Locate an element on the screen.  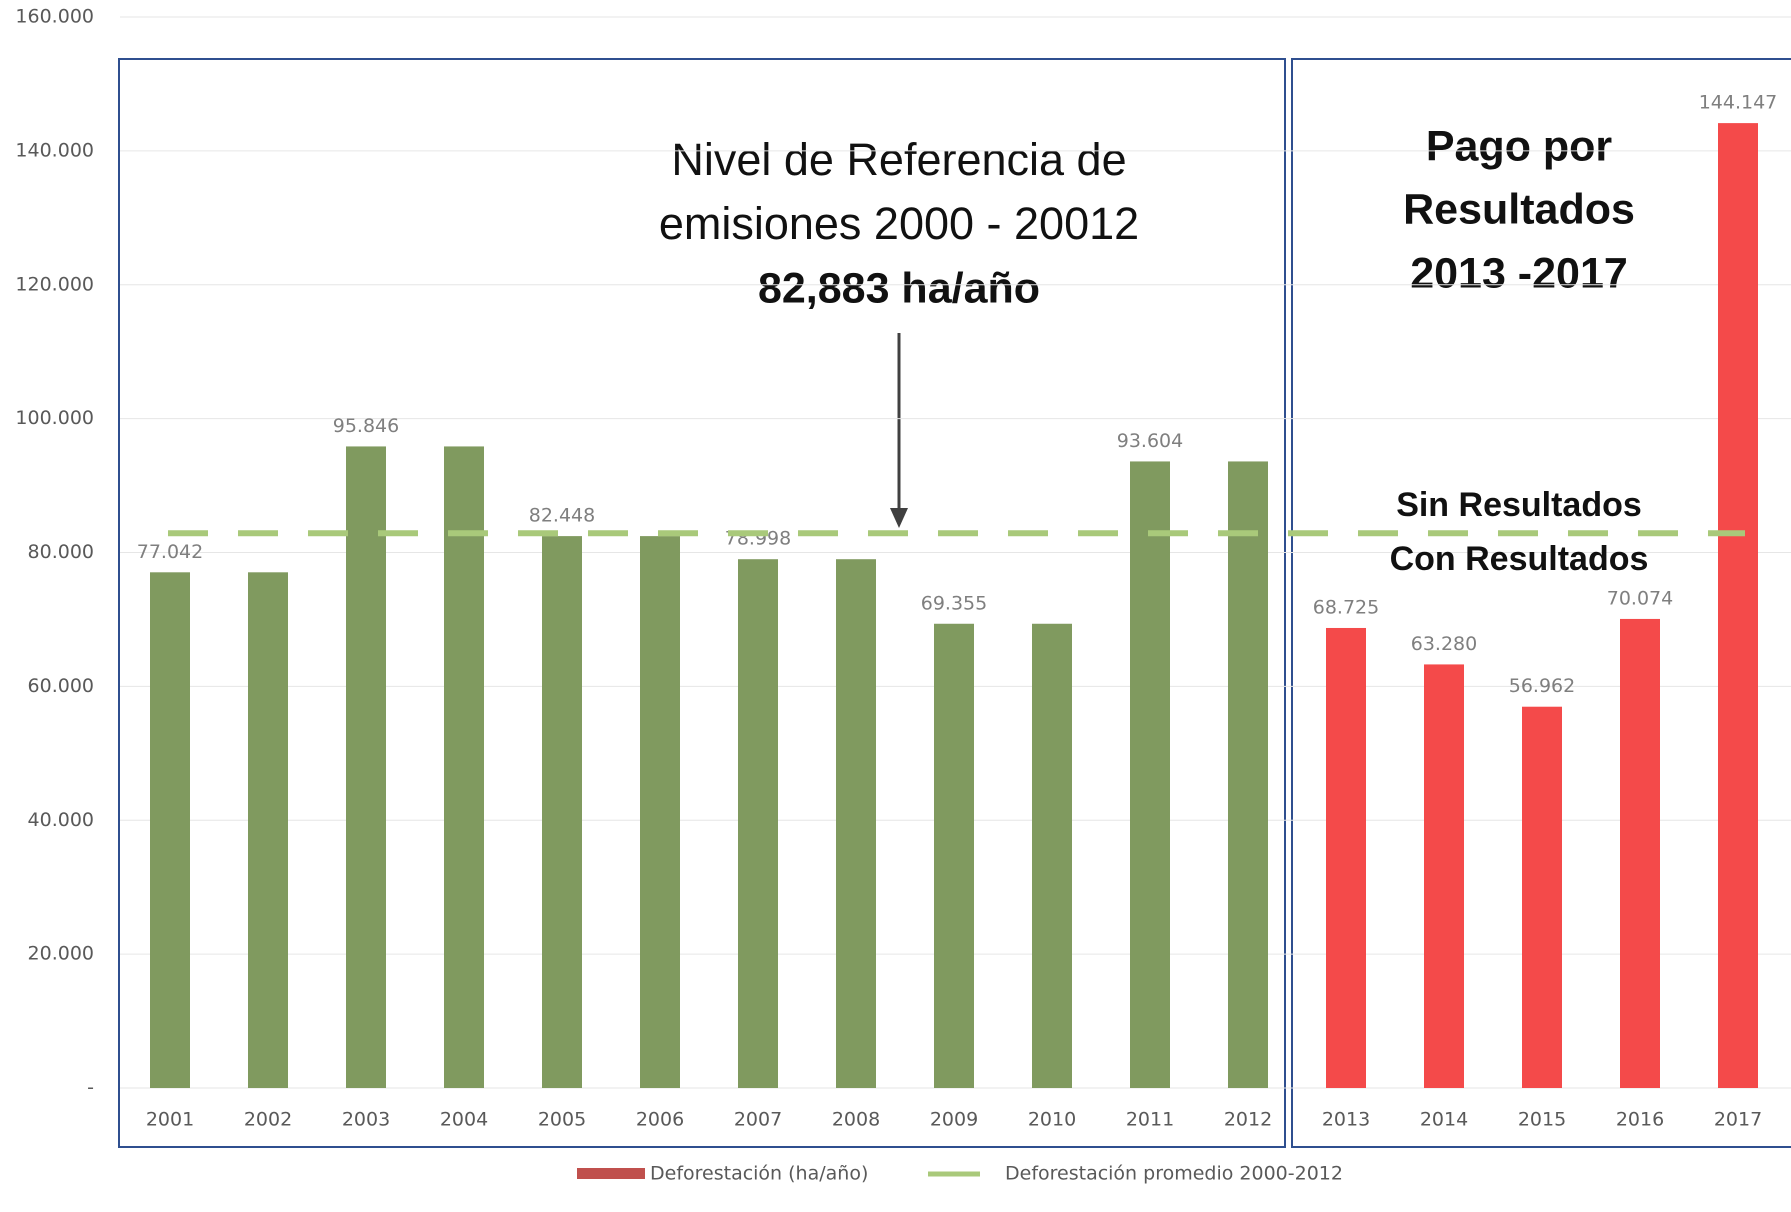
x-tick-label: 2008 is located at coordinates (856, 1120).